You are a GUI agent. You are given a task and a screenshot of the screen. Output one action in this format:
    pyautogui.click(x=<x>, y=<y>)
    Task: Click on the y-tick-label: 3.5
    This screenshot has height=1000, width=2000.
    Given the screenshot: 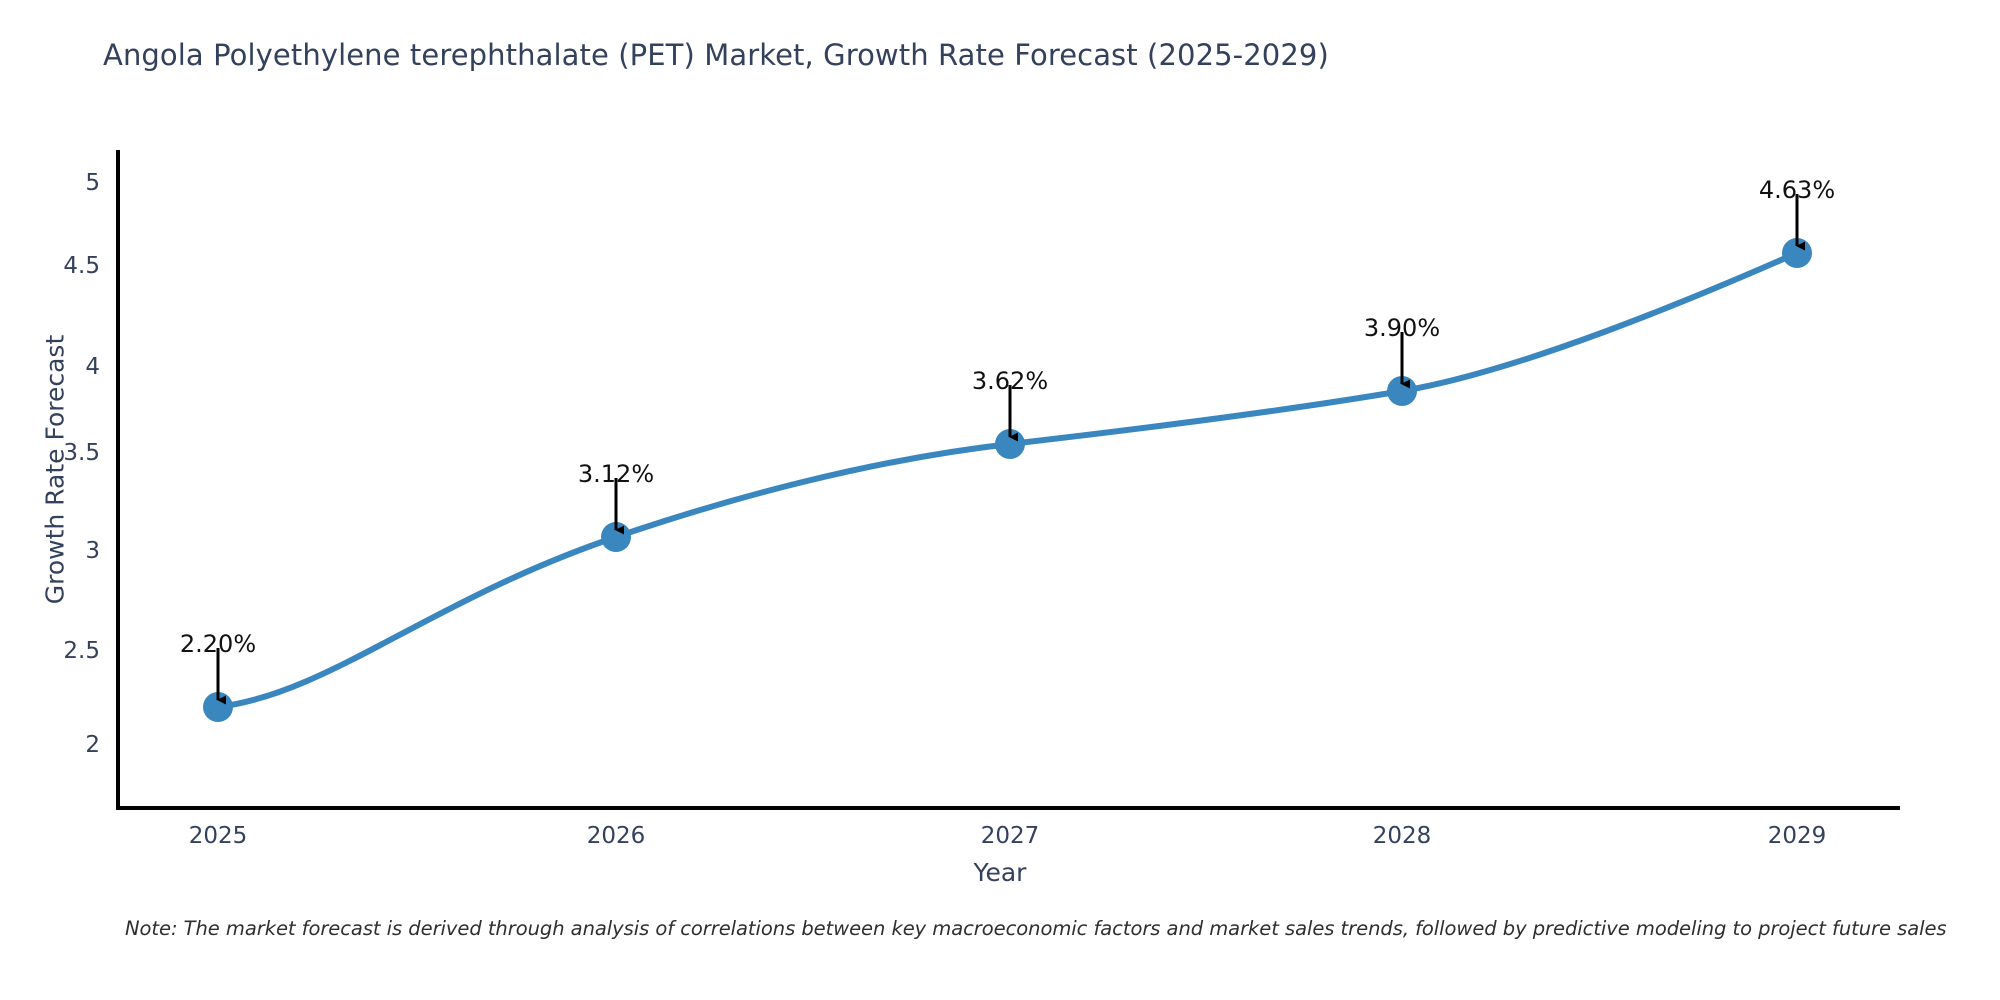 What is the action you would take?
    pyautogui.click(x=81, y=453)
    